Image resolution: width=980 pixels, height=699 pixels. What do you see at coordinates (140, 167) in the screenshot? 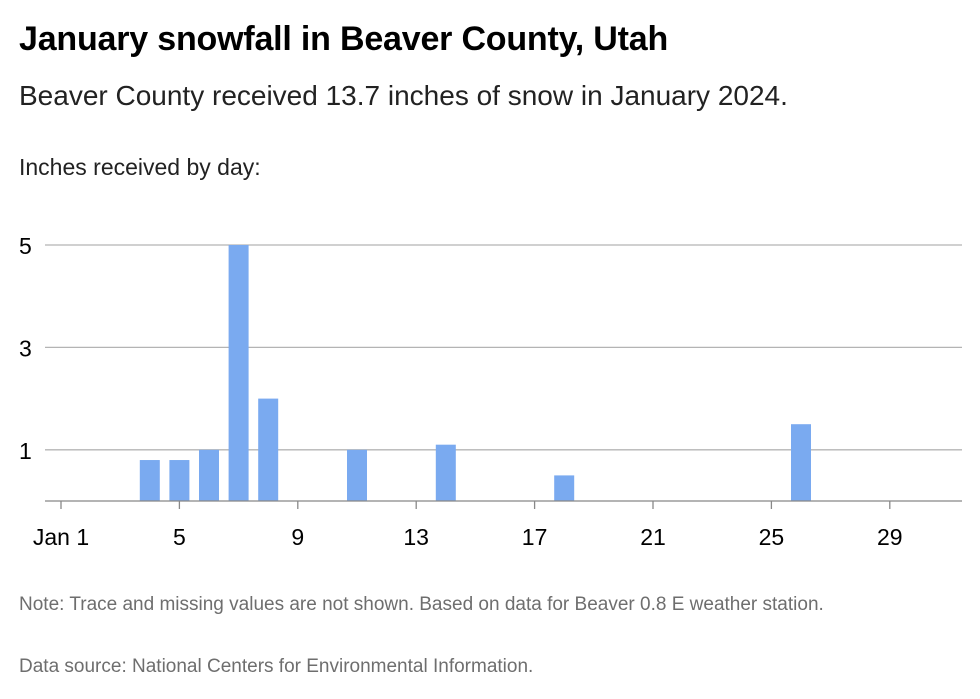
I see `y-axis-label: Inches received by day:` at bounding box center [140, 167].